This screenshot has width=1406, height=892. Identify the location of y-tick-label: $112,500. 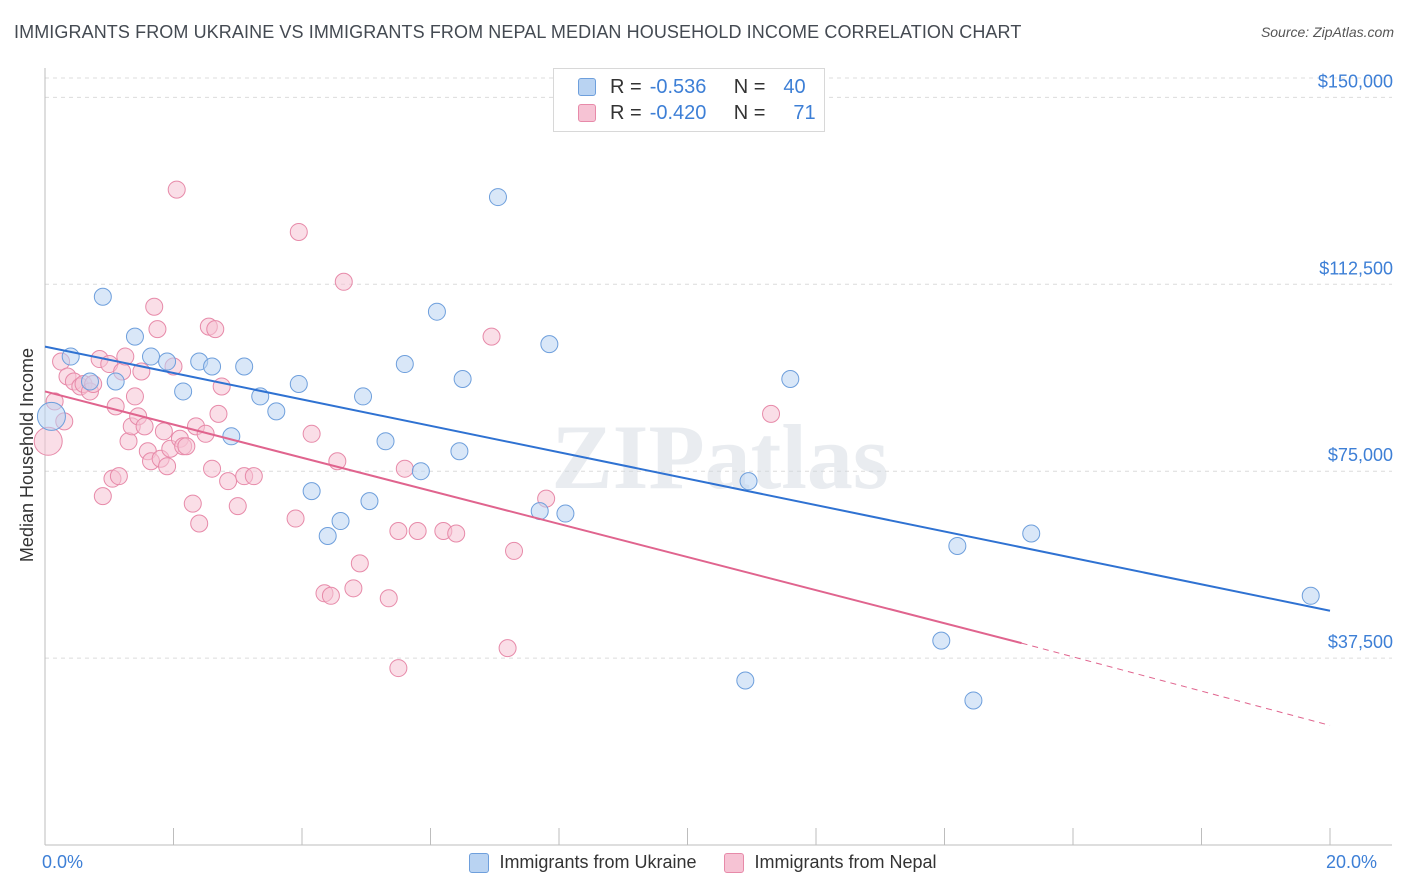
(1356, 268).